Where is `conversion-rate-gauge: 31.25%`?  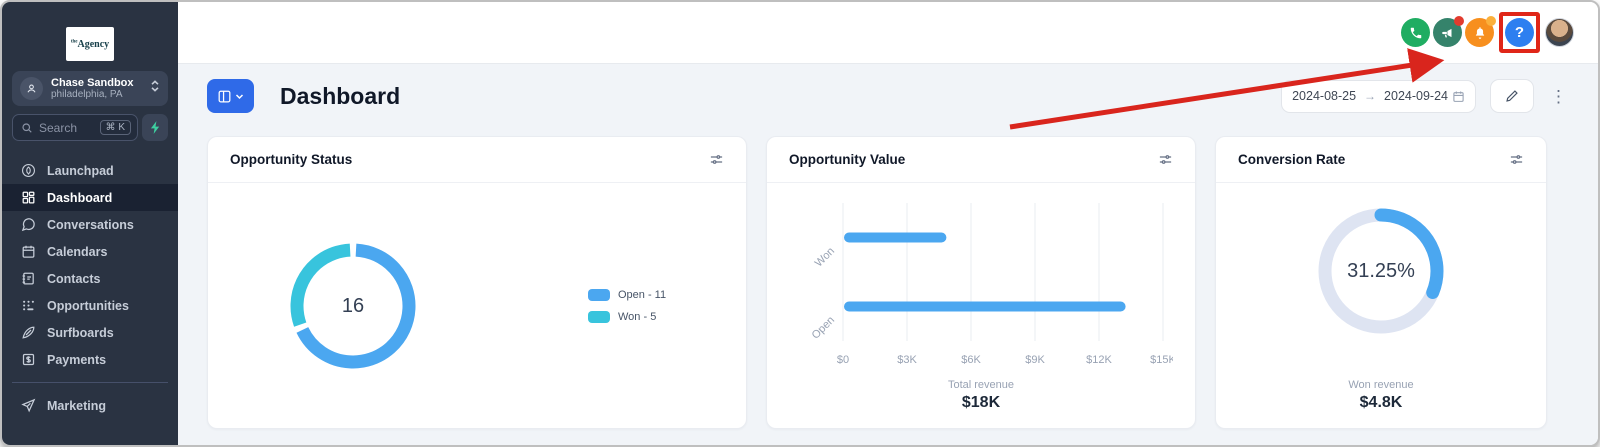
conversion-rate-gauge: 31.25% is located at coordinates (1381, 271).